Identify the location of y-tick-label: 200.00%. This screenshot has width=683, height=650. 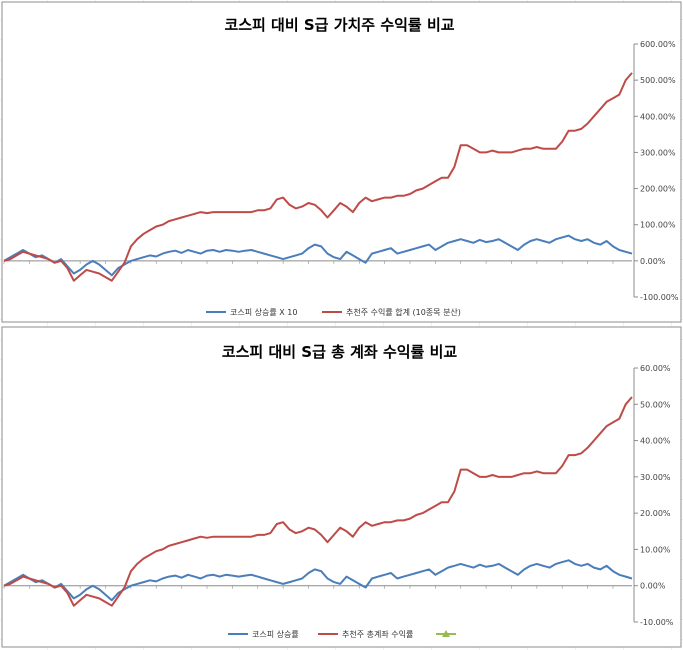
(658, 189).